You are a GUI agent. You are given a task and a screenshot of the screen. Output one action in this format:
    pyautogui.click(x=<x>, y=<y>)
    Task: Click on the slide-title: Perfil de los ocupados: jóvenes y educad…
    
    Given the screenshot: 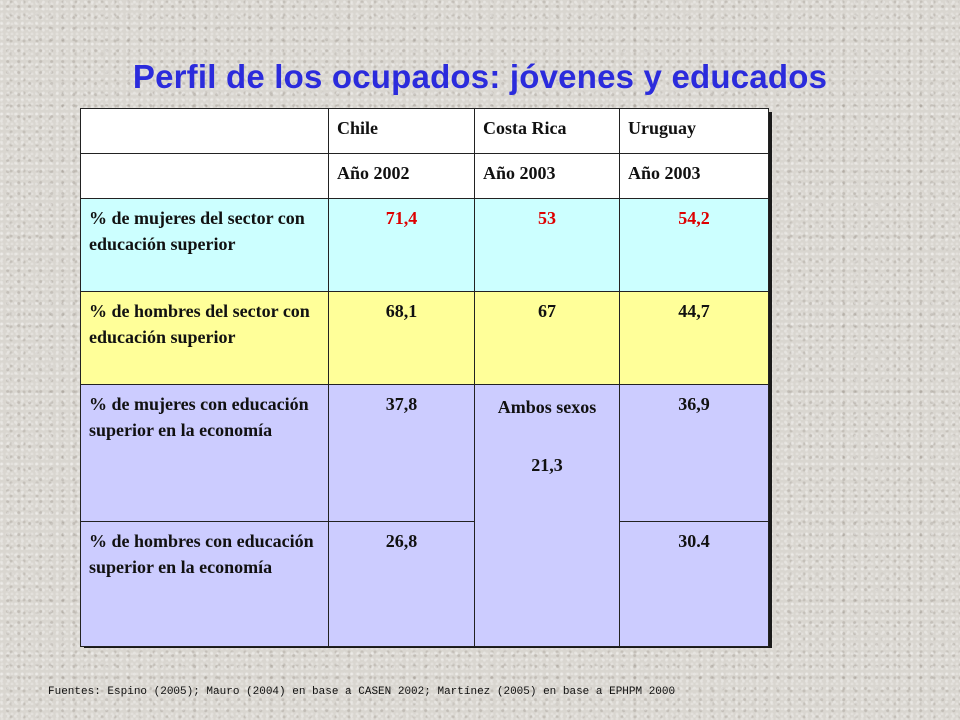 What is the action you would take?
    pyautogui.click(x=480, y=76)
    